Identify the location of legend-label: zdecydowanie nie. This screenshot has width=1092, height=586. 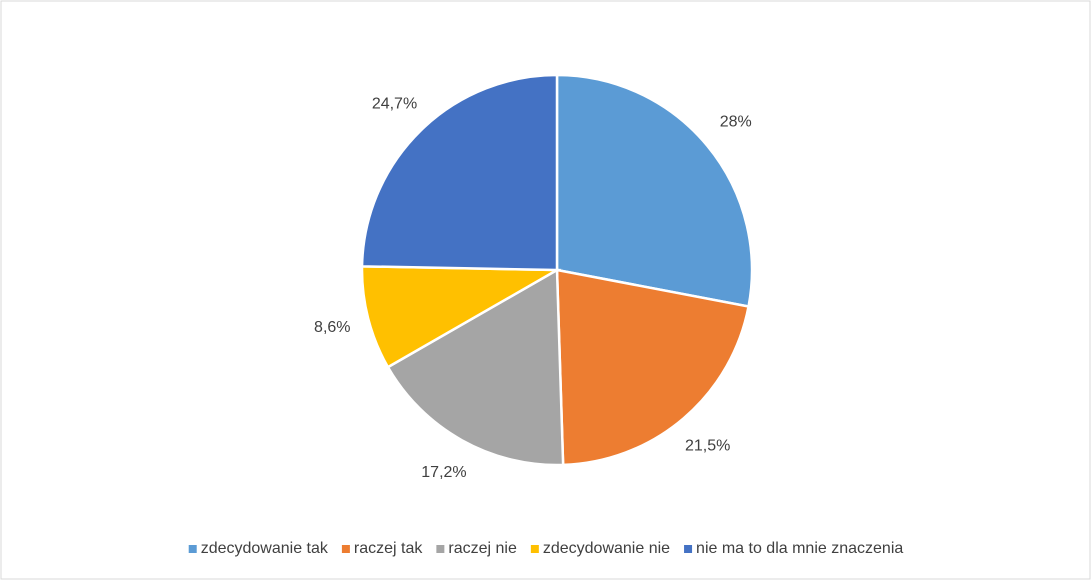
(606, 548).